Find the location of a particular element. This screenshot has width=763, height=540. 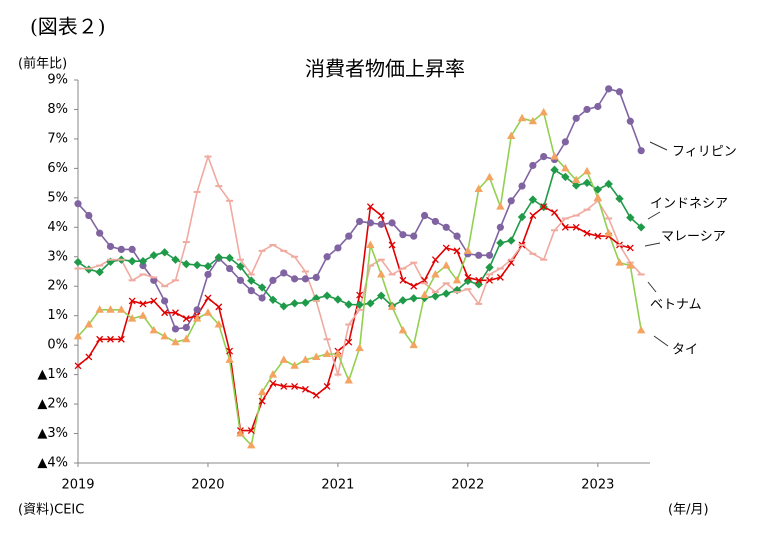

y-axis-label: (前年比) is located at coordinates (42, 64).